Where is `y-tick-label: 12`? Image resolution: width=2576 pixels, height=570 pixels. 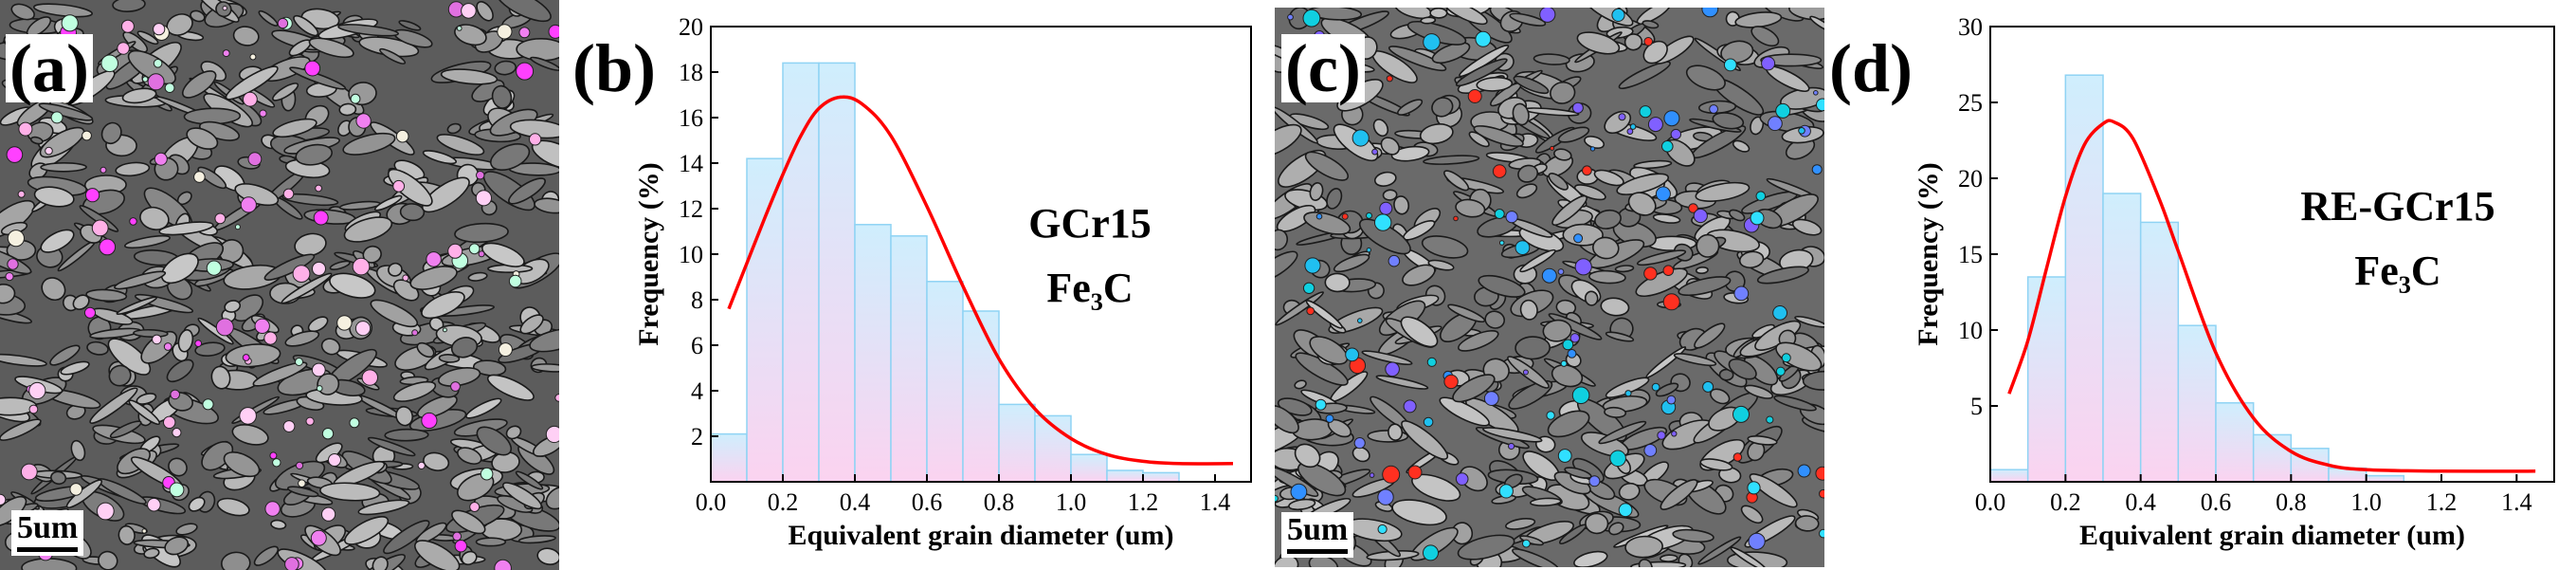
y-tick-label: 12 is located at coordinates (691, 209).